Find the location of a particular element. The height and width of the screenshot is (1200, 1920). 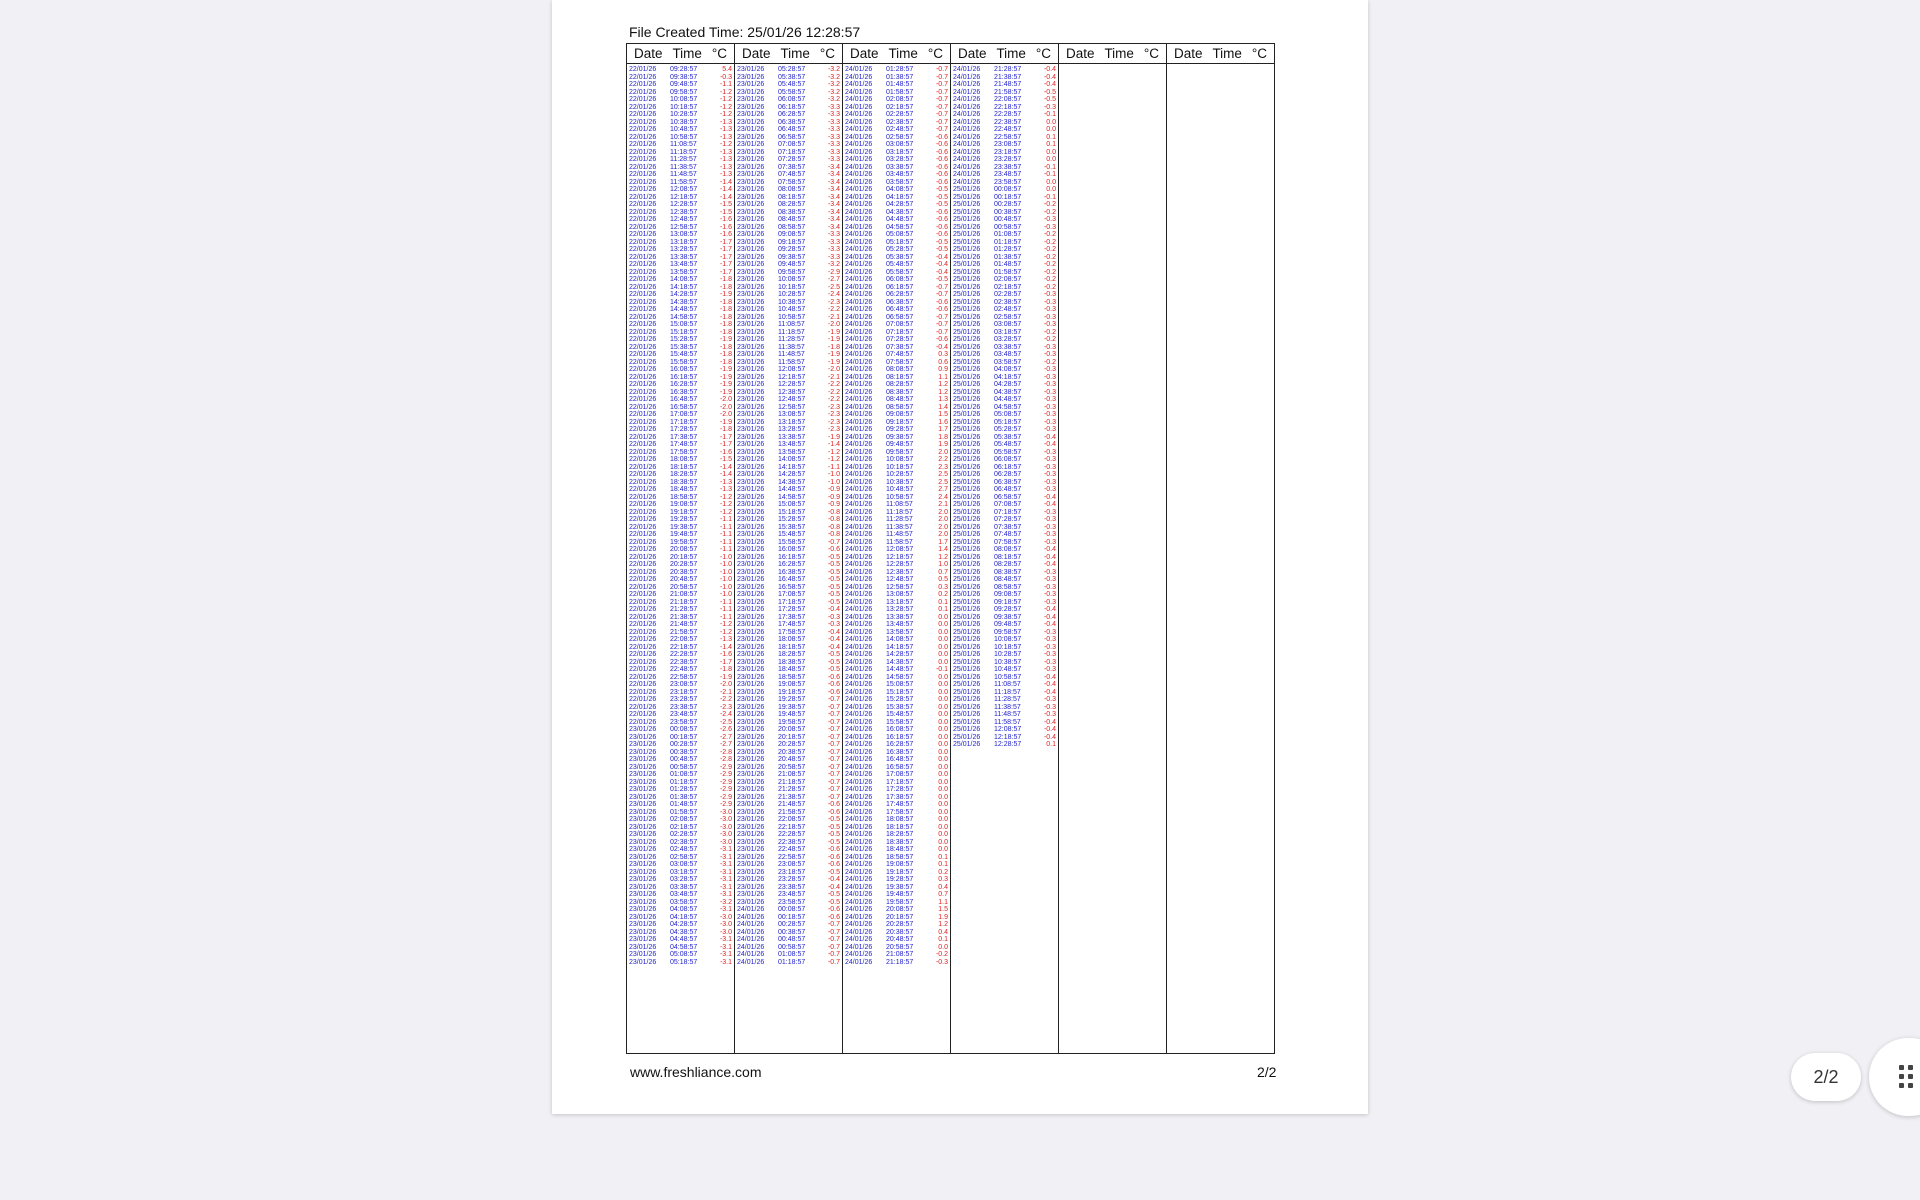

row-time: 04:08:57 is located at coordinates (900, 189).